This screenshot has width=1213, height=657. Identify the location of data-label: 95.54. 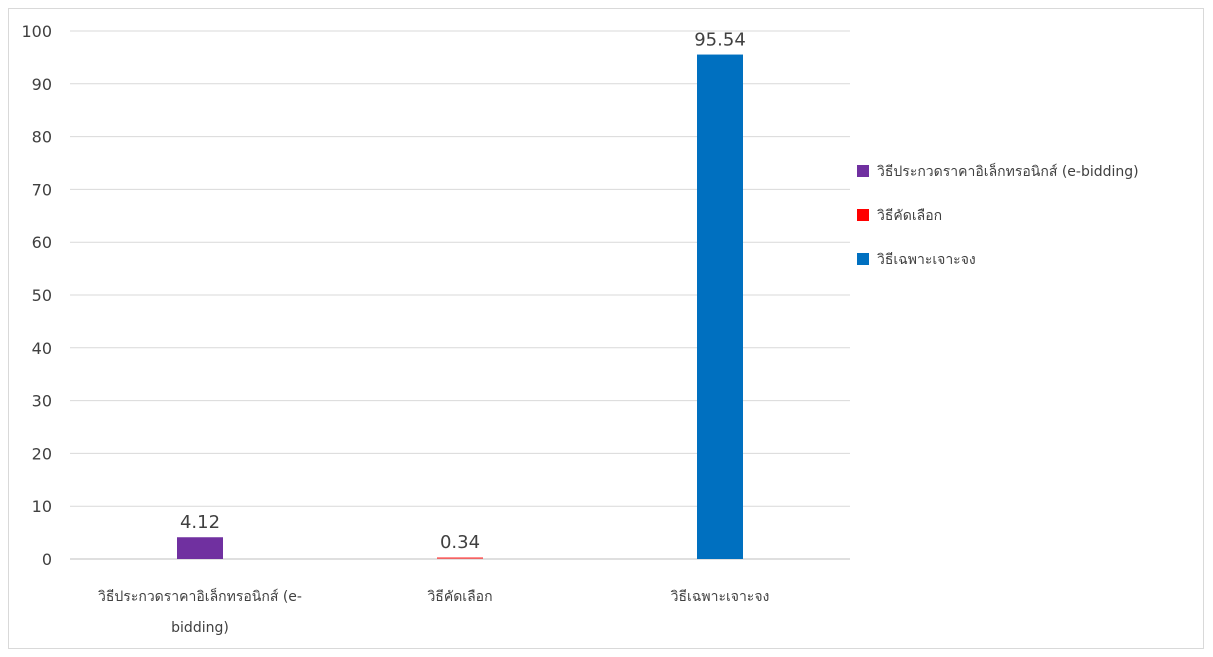
(720, 40).